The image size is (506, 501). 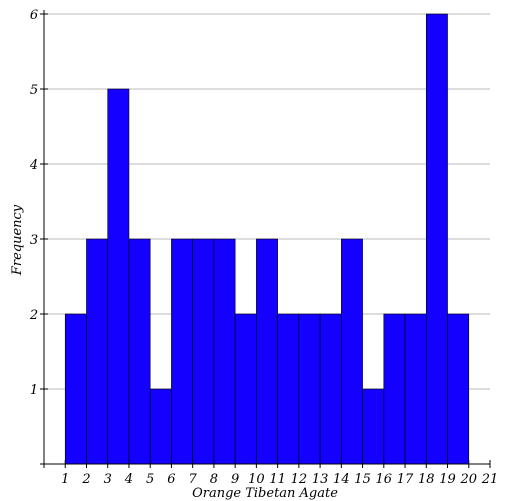 I want to click on x-tick-label-13: 13, so click(x=320, y=479).